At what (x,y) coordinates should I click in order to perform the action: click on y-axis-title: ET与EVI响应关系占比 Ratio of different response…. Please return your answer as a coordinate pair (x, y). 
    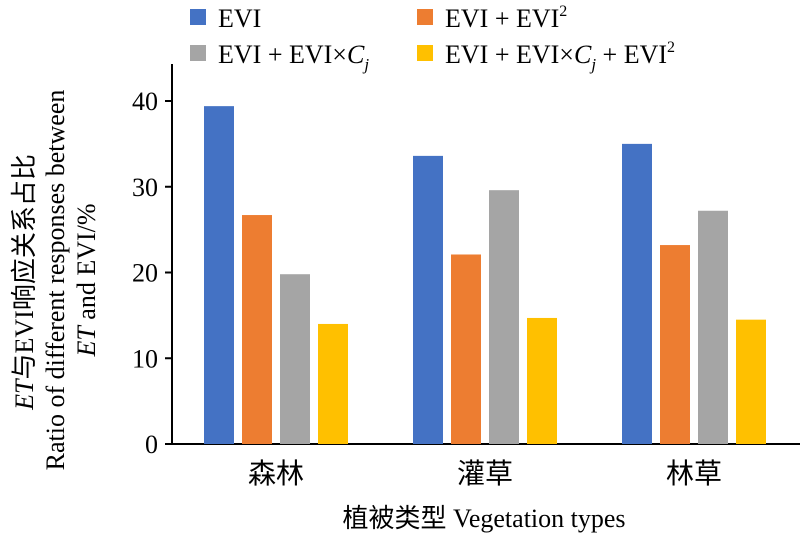
    Looking at the image, I should click on (55, 280).